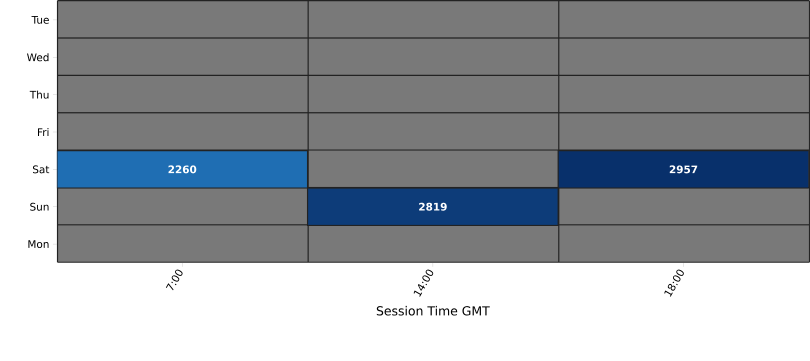  Describe the element at coordinates (433, 311) in the screenshot. I see `x-axis-title: Session Time GMT` at that location.